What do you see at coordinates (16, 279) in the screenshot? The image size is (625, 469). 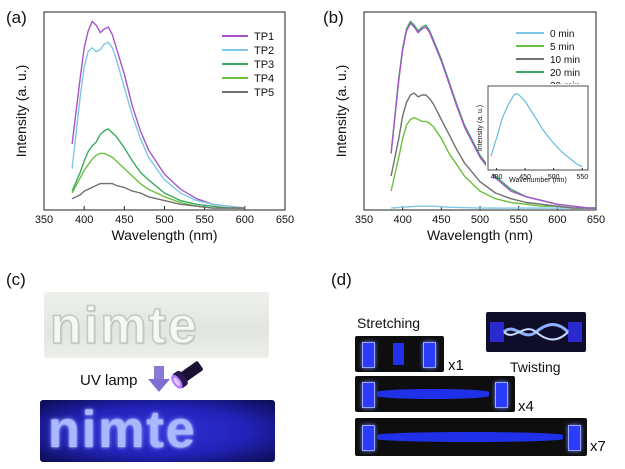 I see `panel-c-label: (c)` at bounding box center [16, 279].